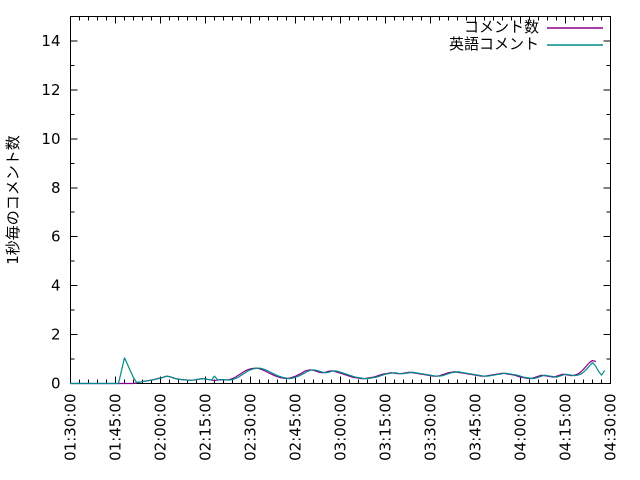 The height and width of the screenshot is (480, 640). Describe the element at coordinates (501, 27) in the screenshot. I see `legend-label-1: コメント数` at that location.